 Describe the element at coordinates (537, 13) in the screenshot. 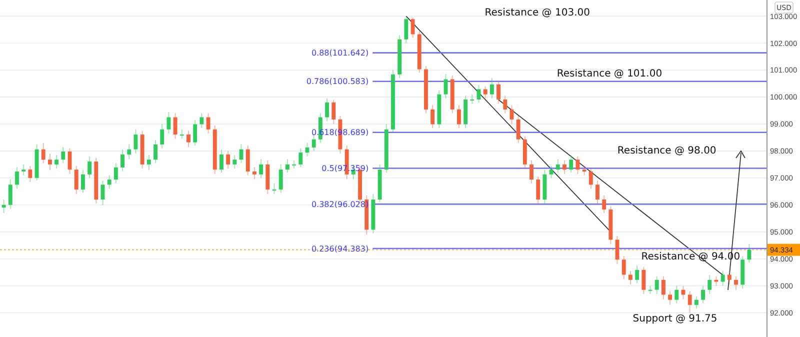

I see `annotation: Resistance @ 103.00` at that location.